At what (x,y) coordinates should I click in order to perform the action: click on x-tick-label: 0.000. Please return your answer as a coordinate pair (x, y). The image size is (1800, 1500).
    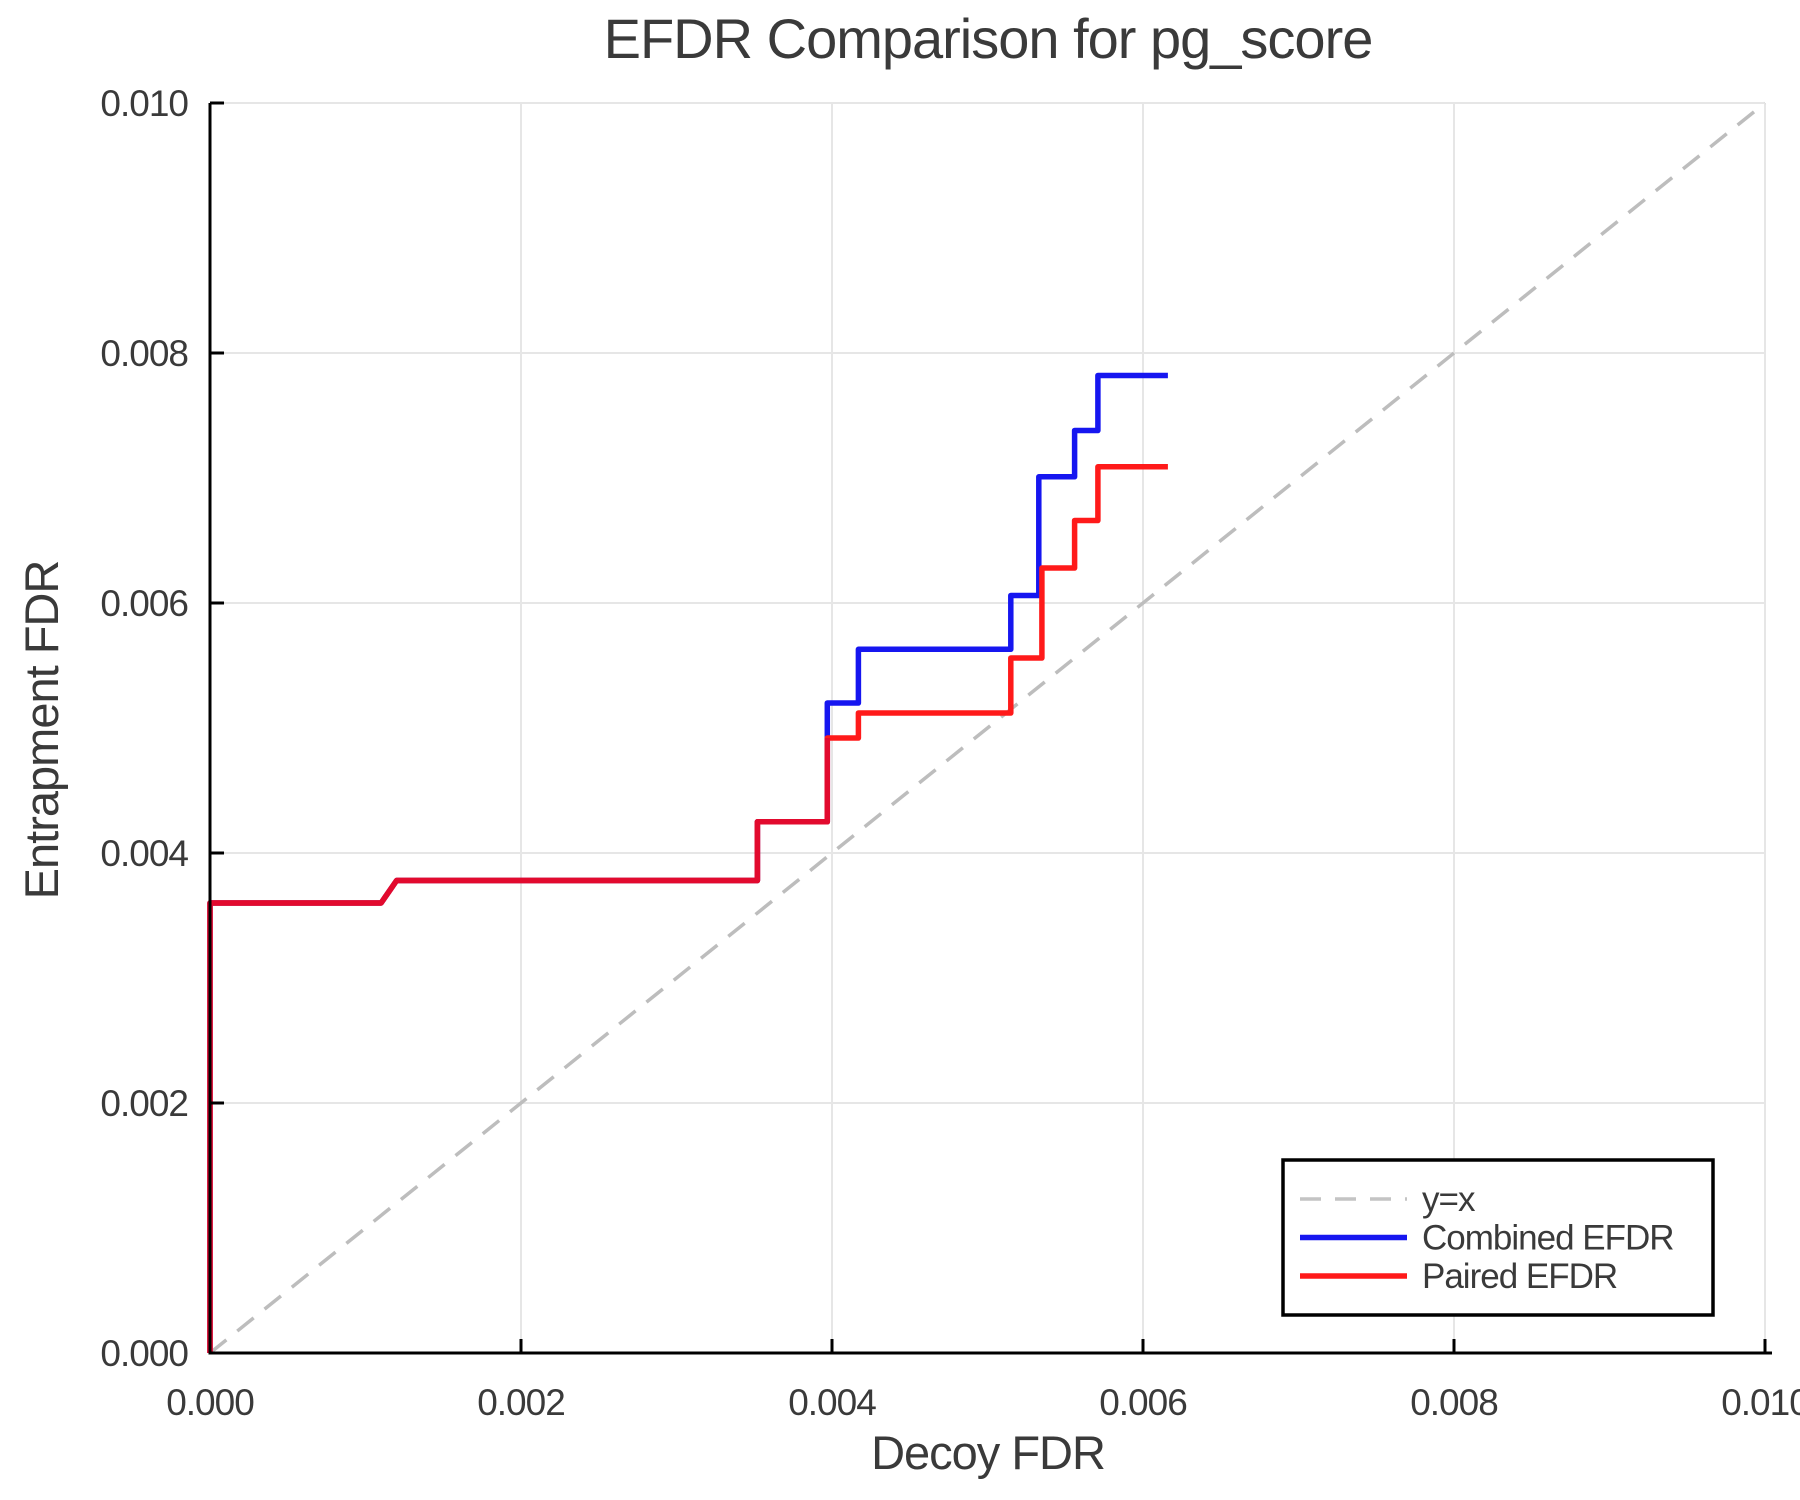
    Looking at the image, I should click on (210, 1402).